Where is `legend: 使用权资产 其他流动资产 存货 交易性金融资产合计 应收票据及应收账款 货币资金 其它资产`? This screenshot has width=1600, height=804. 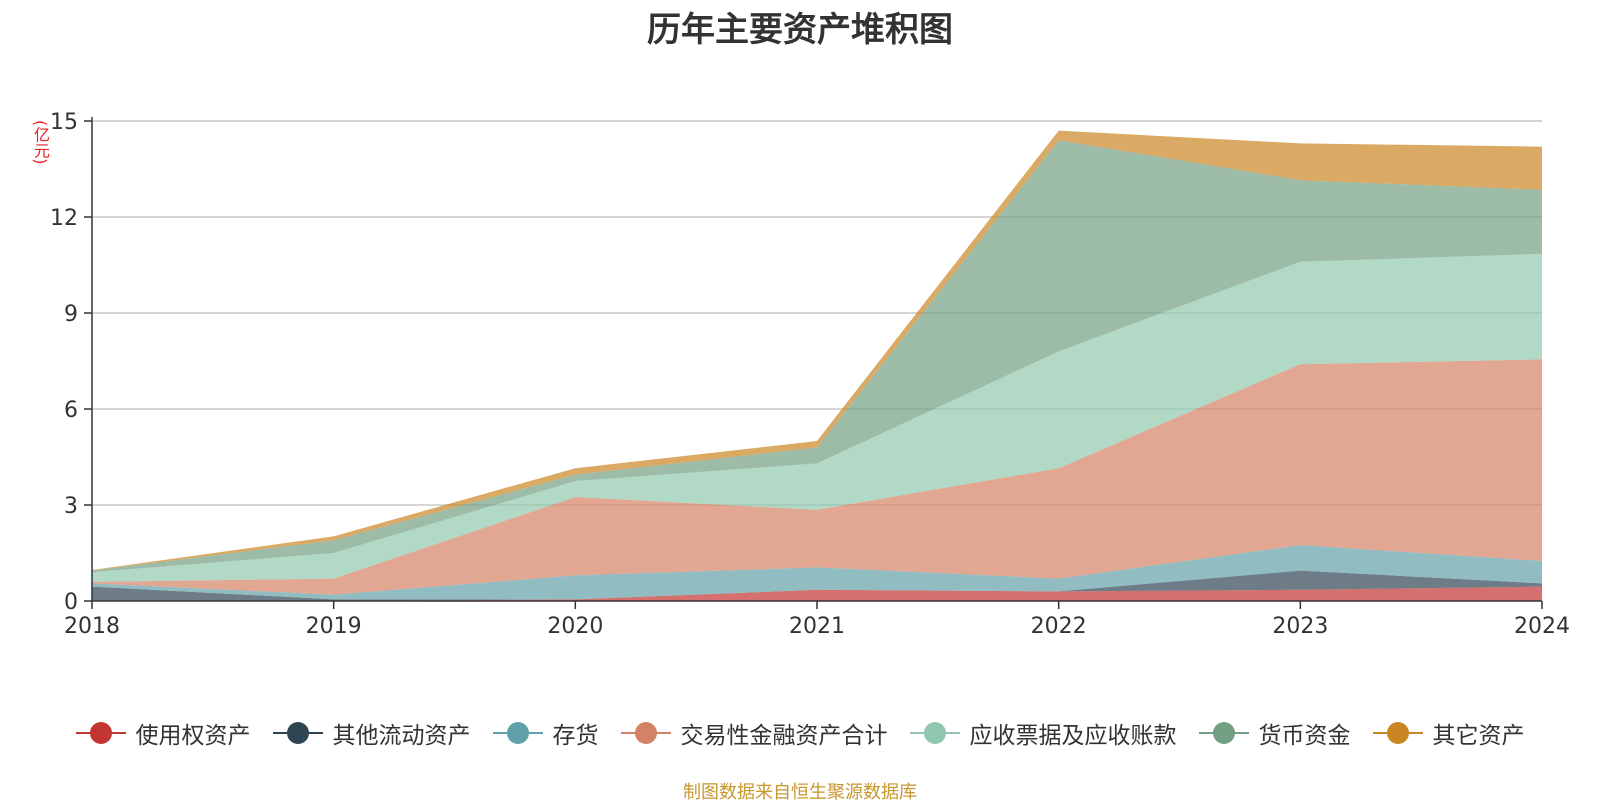
legend: 使用权资产 其他流动资产 存货 交易性金融资产合计 应收票据及应收账款 货币资金 其它资产 is located at coordinates (800, 733).